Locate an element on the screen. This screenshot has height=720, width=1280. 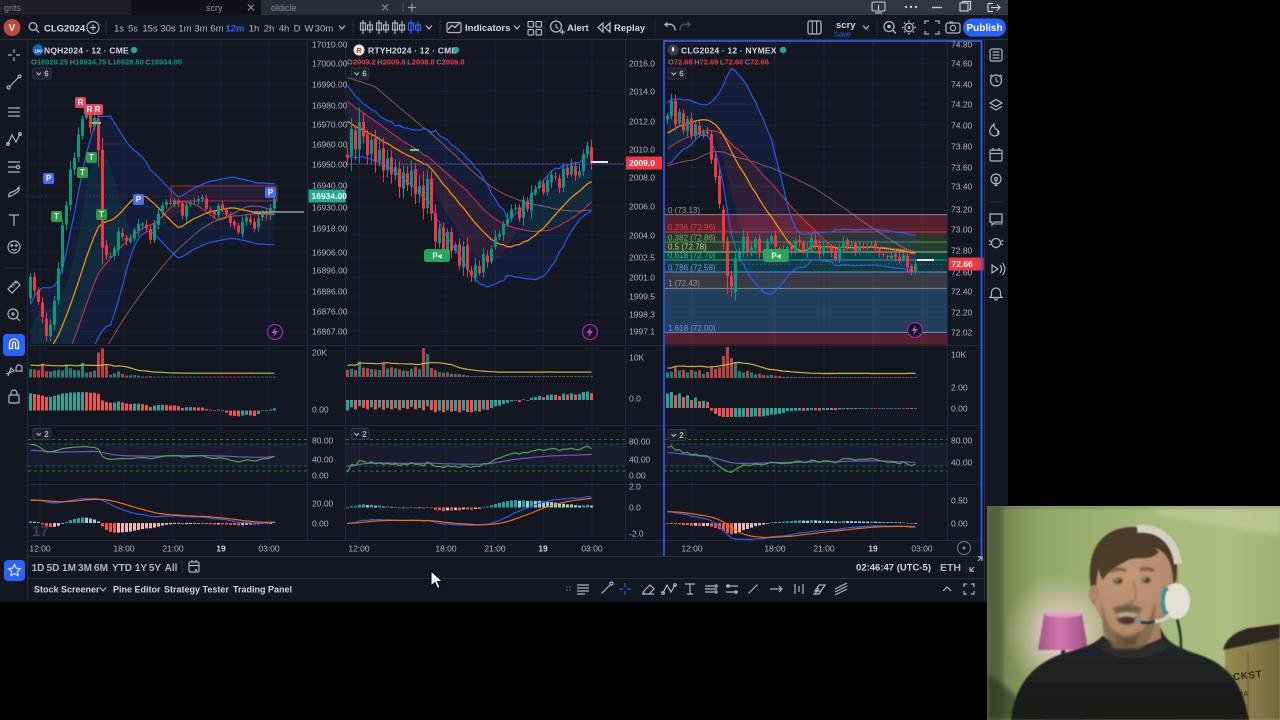
svg-text: 73.40 is located at coordinates (962, 186).